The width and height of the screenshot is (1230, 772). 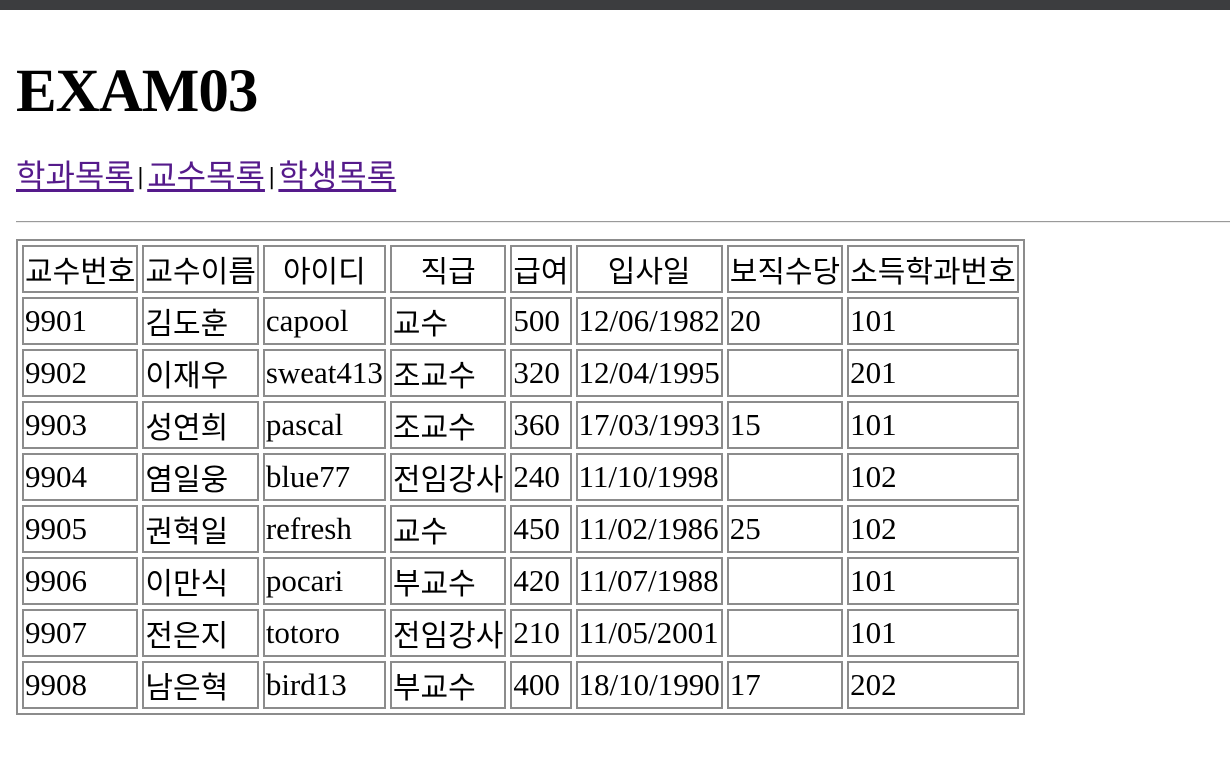 I want to click on cell-prof-name: 전은지, so click(x=200, y=633).